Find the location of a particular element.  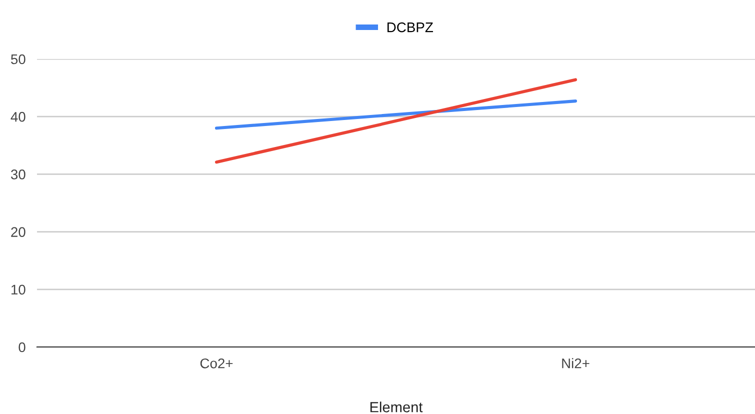

y-tick-label: 30 is located at coordinates (18, 175).